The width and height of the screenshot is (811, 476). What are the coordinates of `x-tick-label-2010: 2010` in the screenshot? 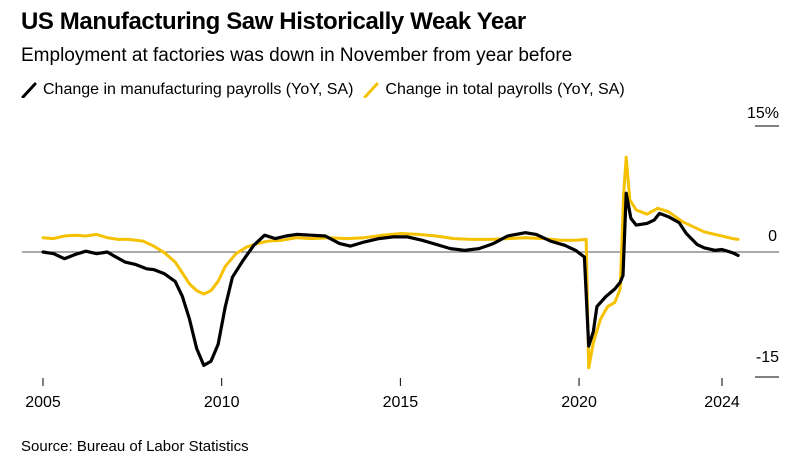 It's located at (222, 402).